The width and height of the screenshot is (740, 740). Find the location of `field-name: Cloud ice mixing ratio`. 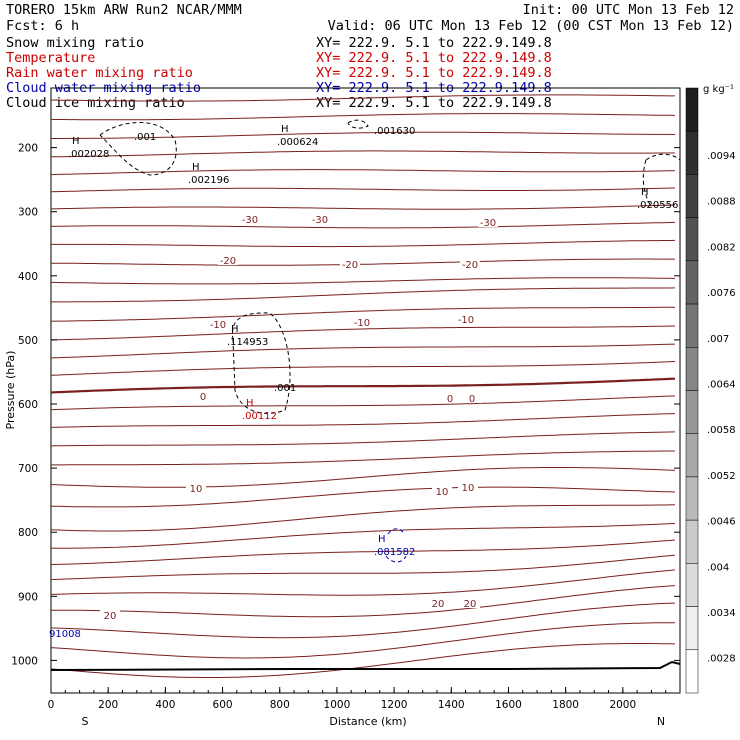

field-name: Cloud ice mixing ratio is located at coordinates (95, 103).